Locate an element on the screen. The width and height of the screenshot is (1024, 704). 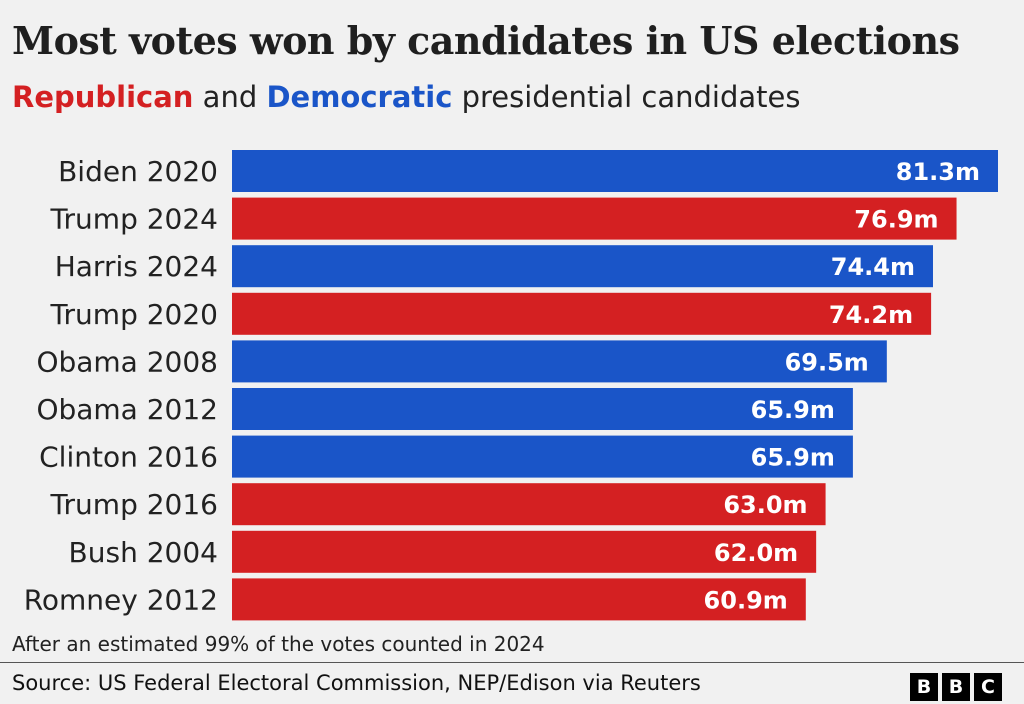
value-label: 76.9m is located at coordinates (896, 220).